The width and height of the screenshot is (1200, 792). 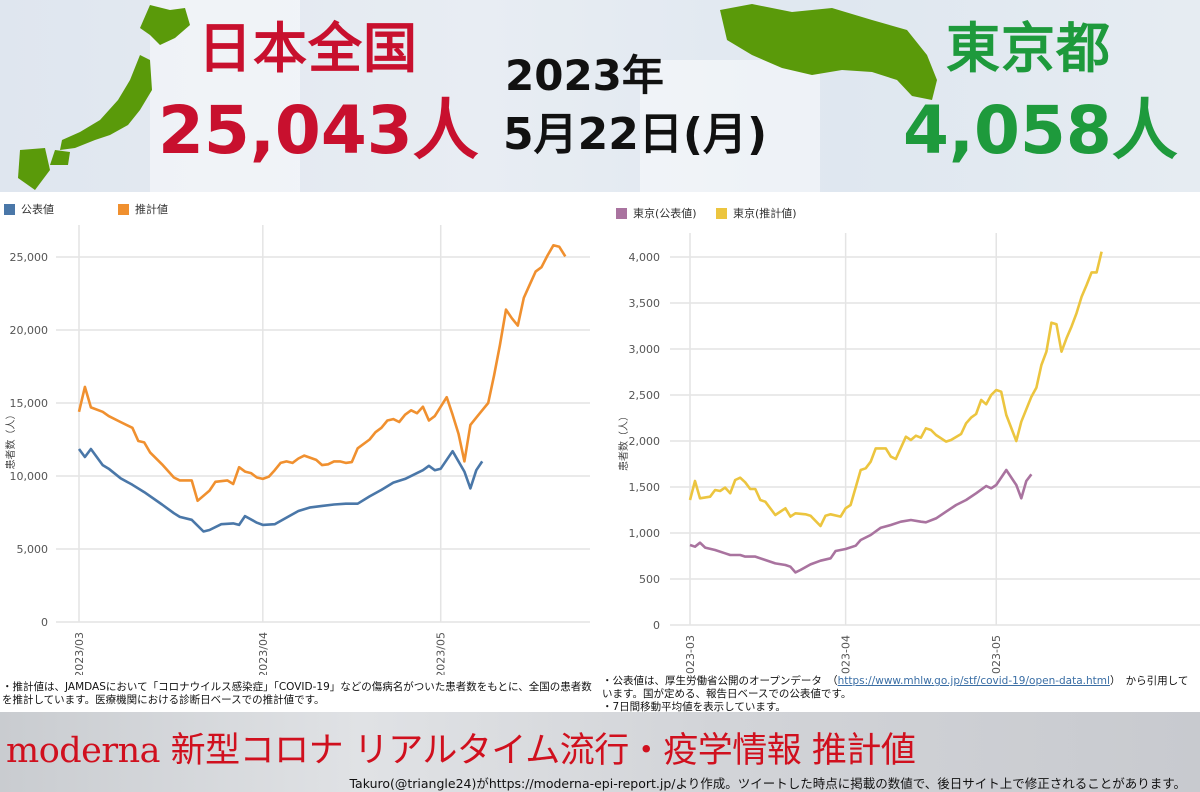 What do you see at coordinates (645, 303) in the screenshot?
I see `y-tick-label: 3,500` at bounding box center [645, 303].